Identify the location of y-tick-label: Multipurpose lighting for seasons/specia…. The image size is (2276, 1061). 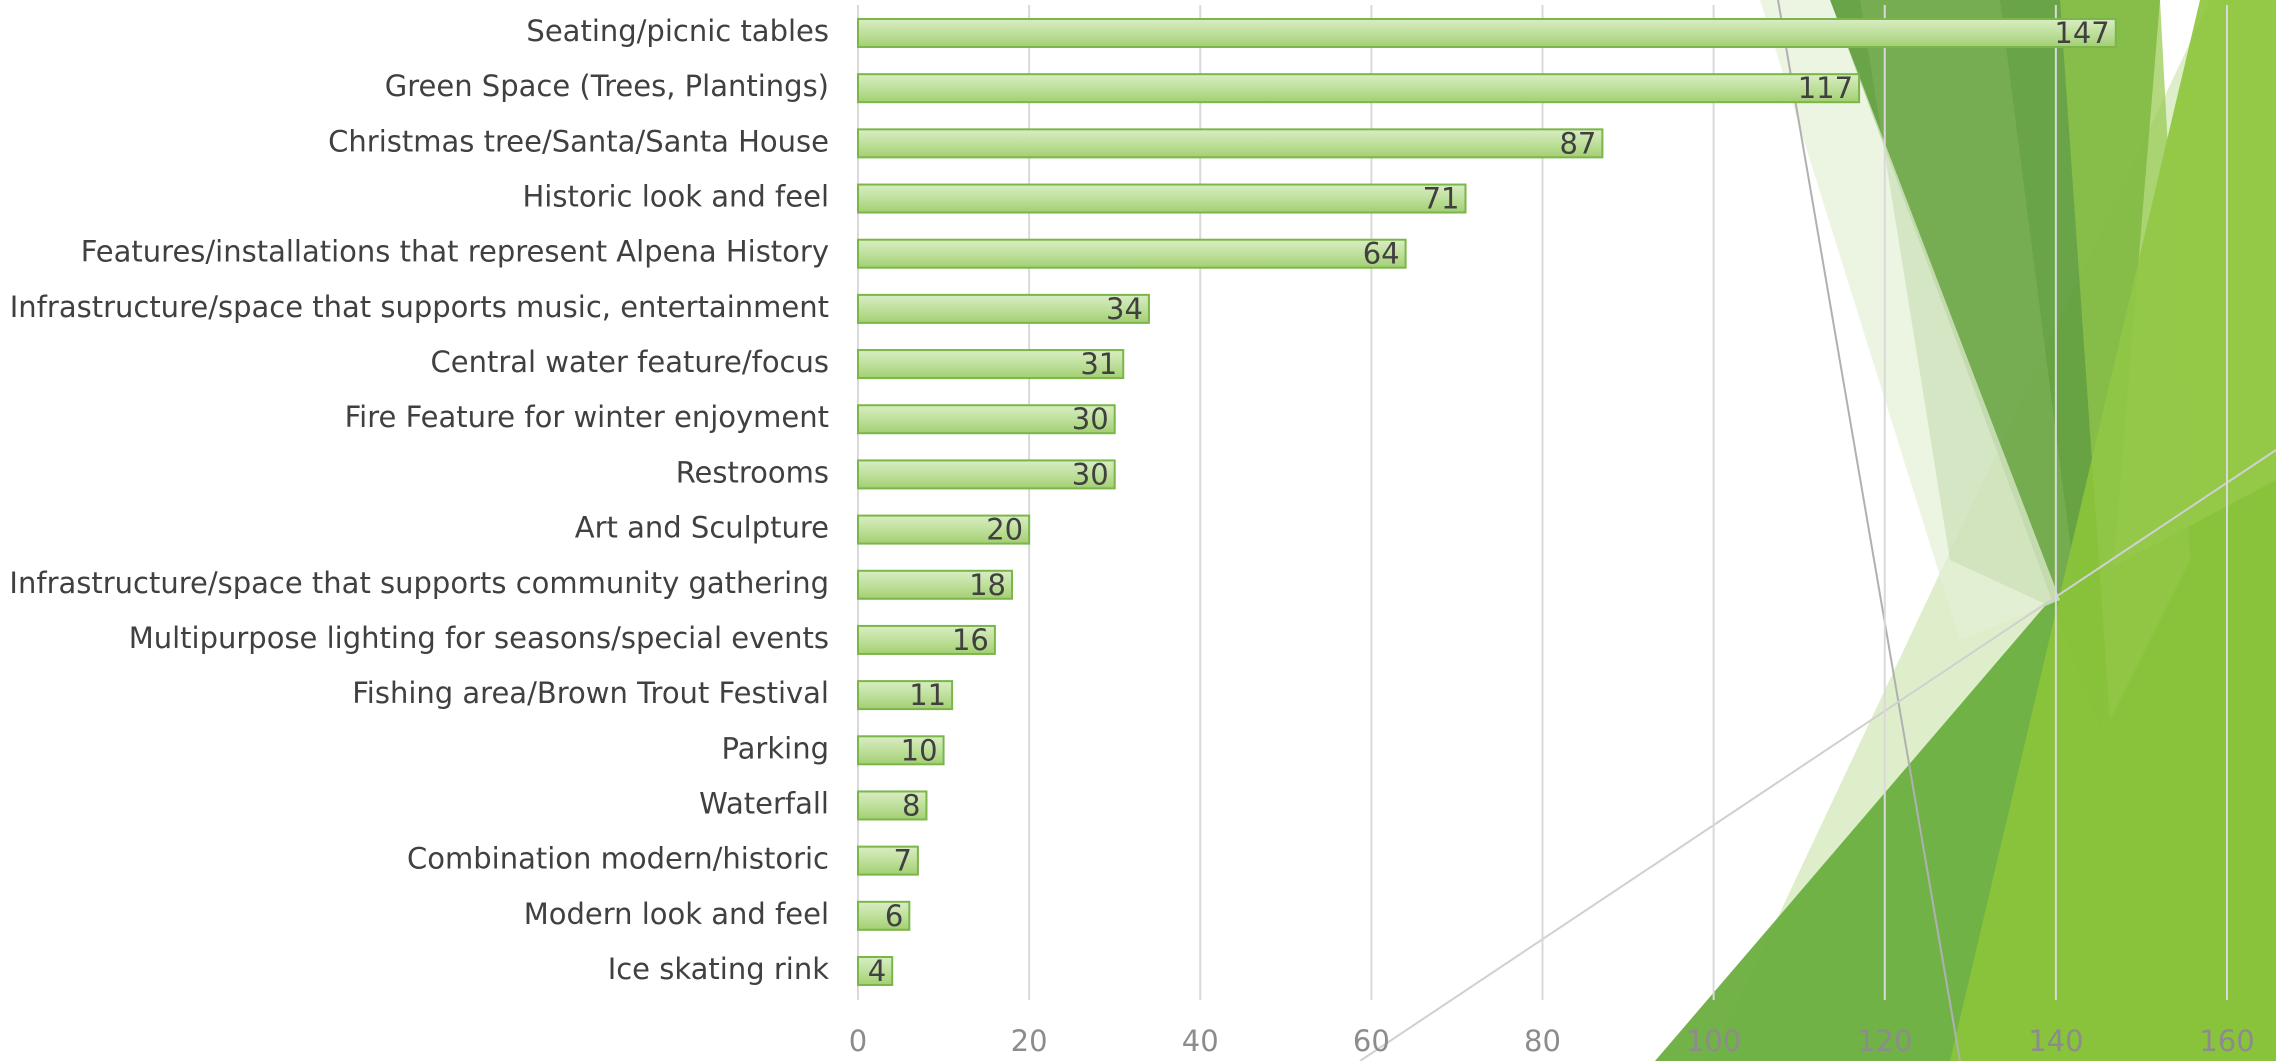
(479, 638).